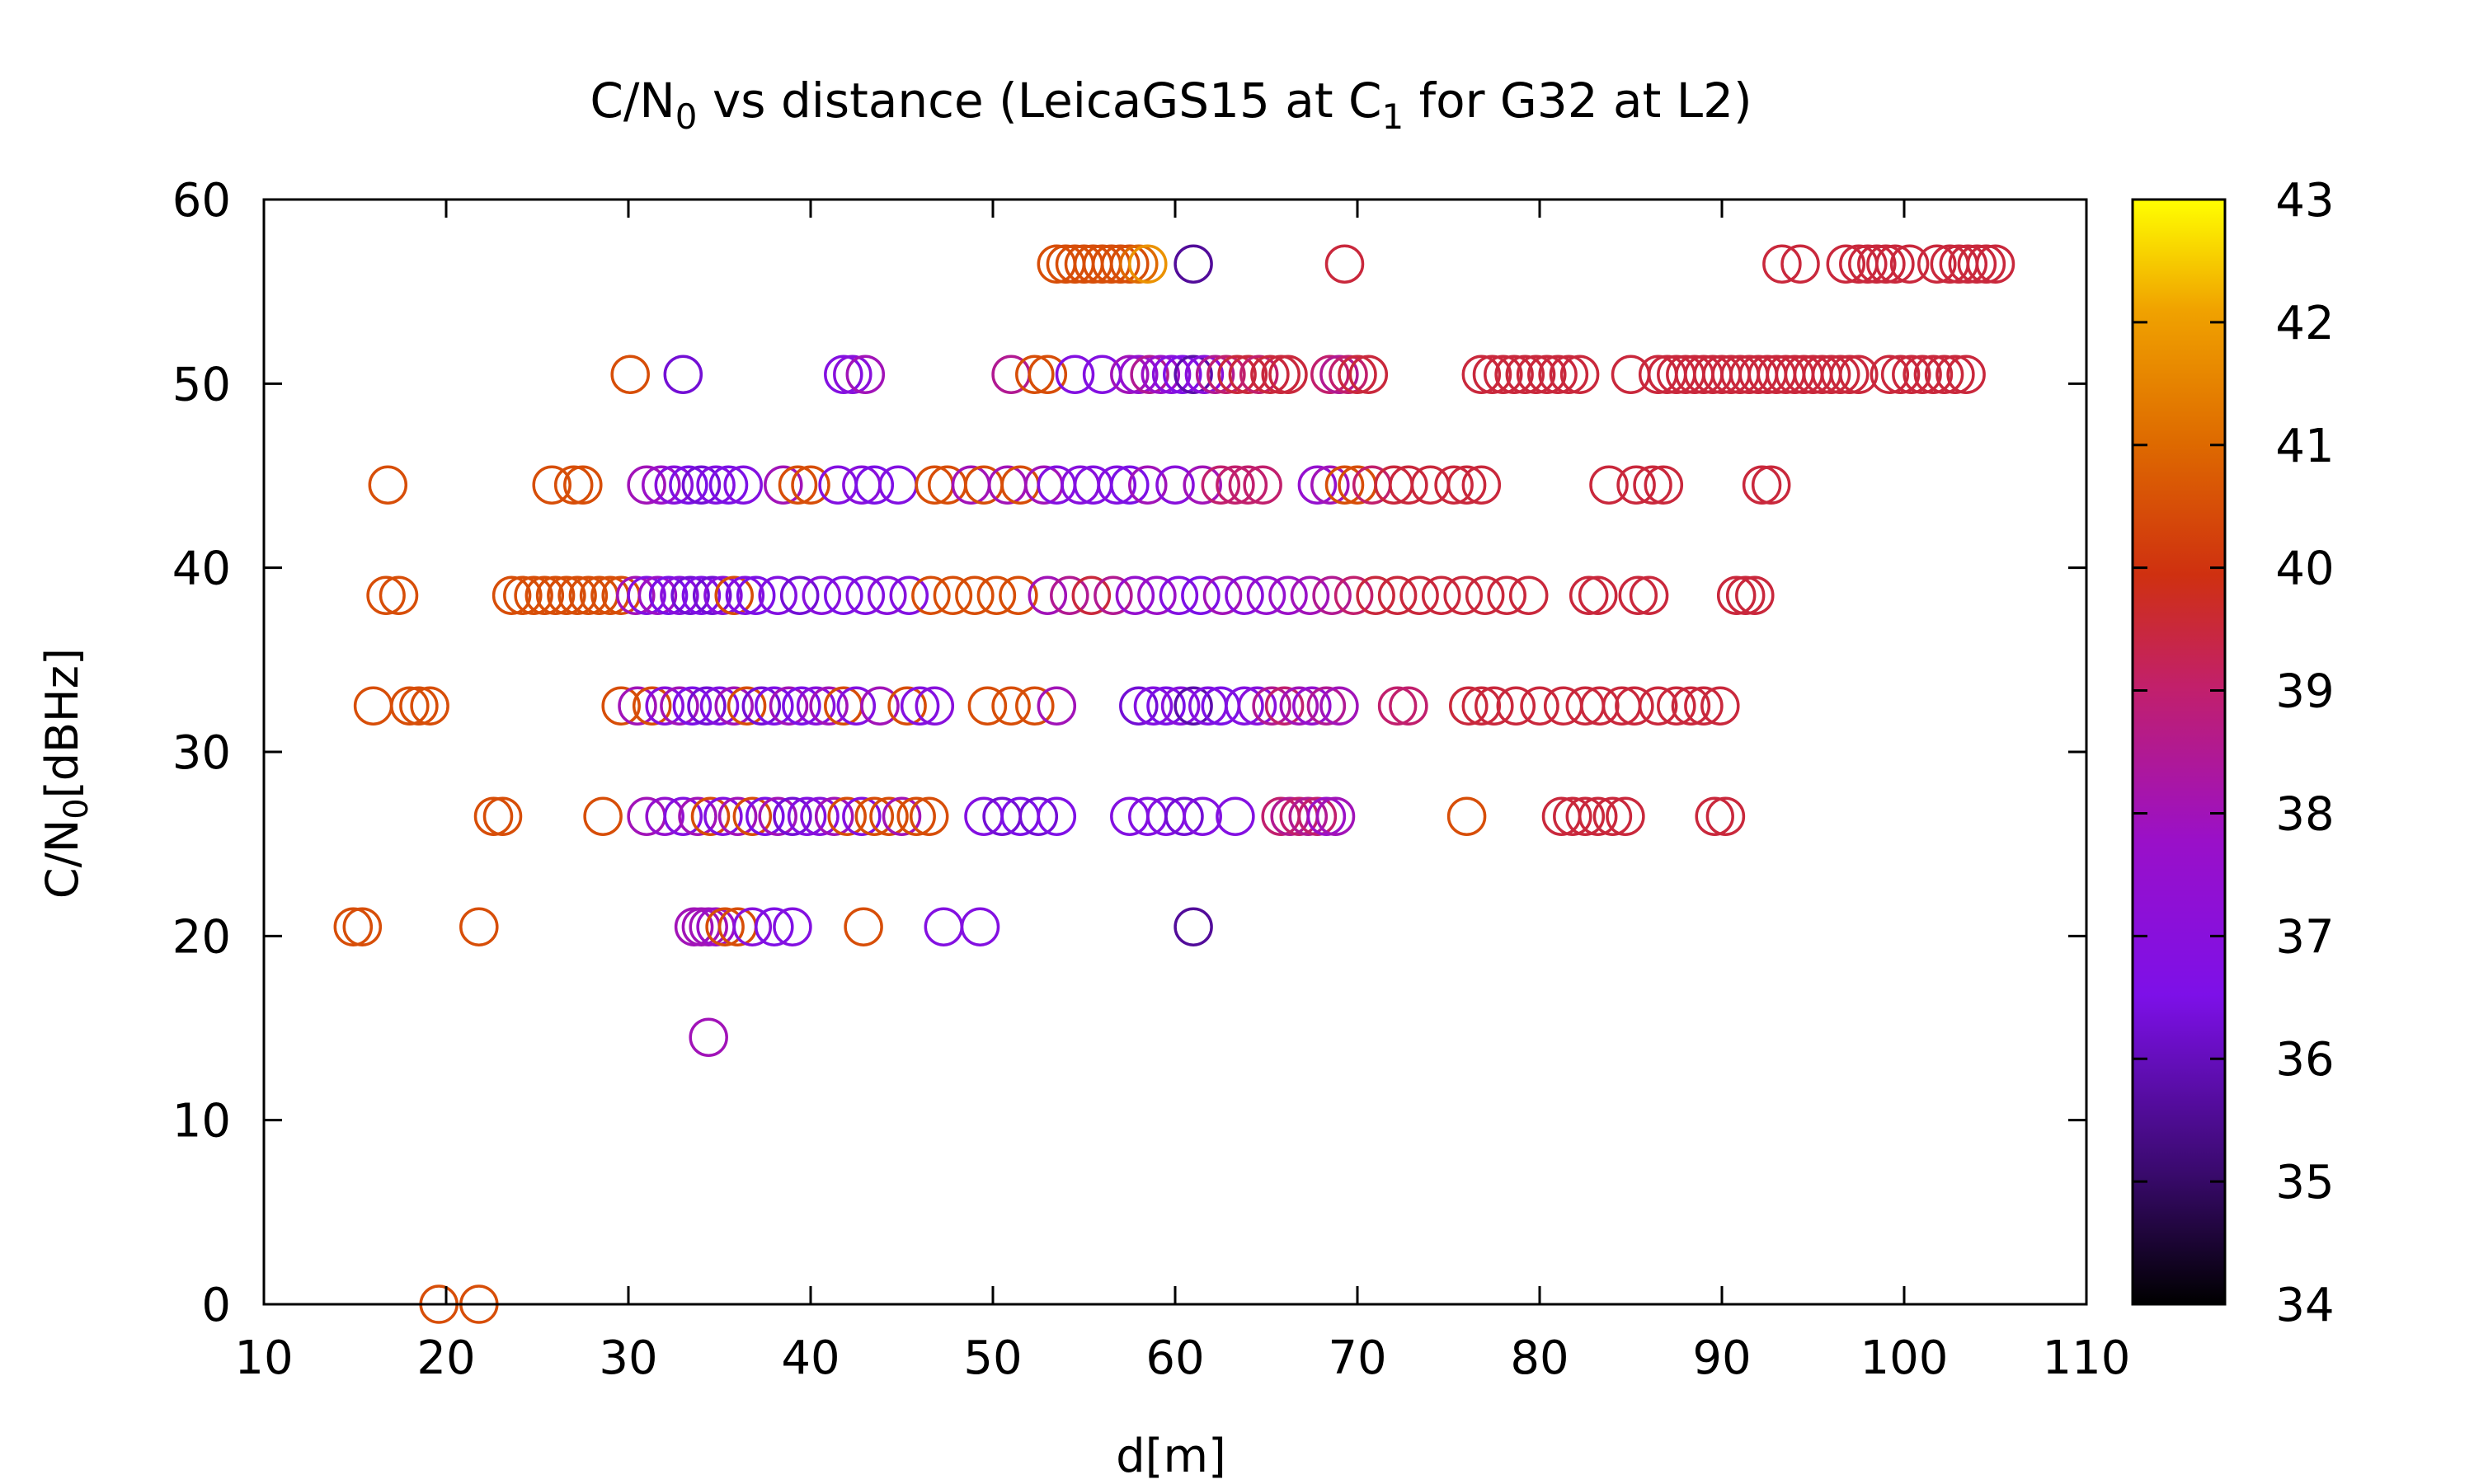  Describe the element at coordinates (2087, 1358) in the screenshot. I see `x-tick-label: 110` at that location.